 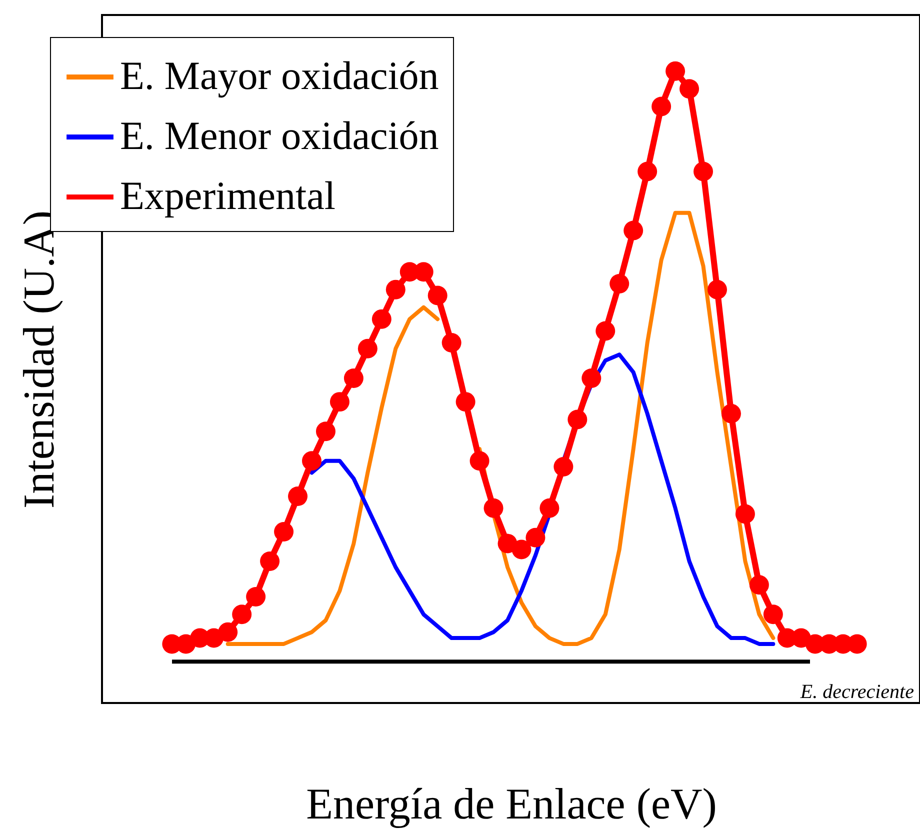 I want to click on x-axis-title: Energía de Enlace (eV), so click(x=511, y=804).